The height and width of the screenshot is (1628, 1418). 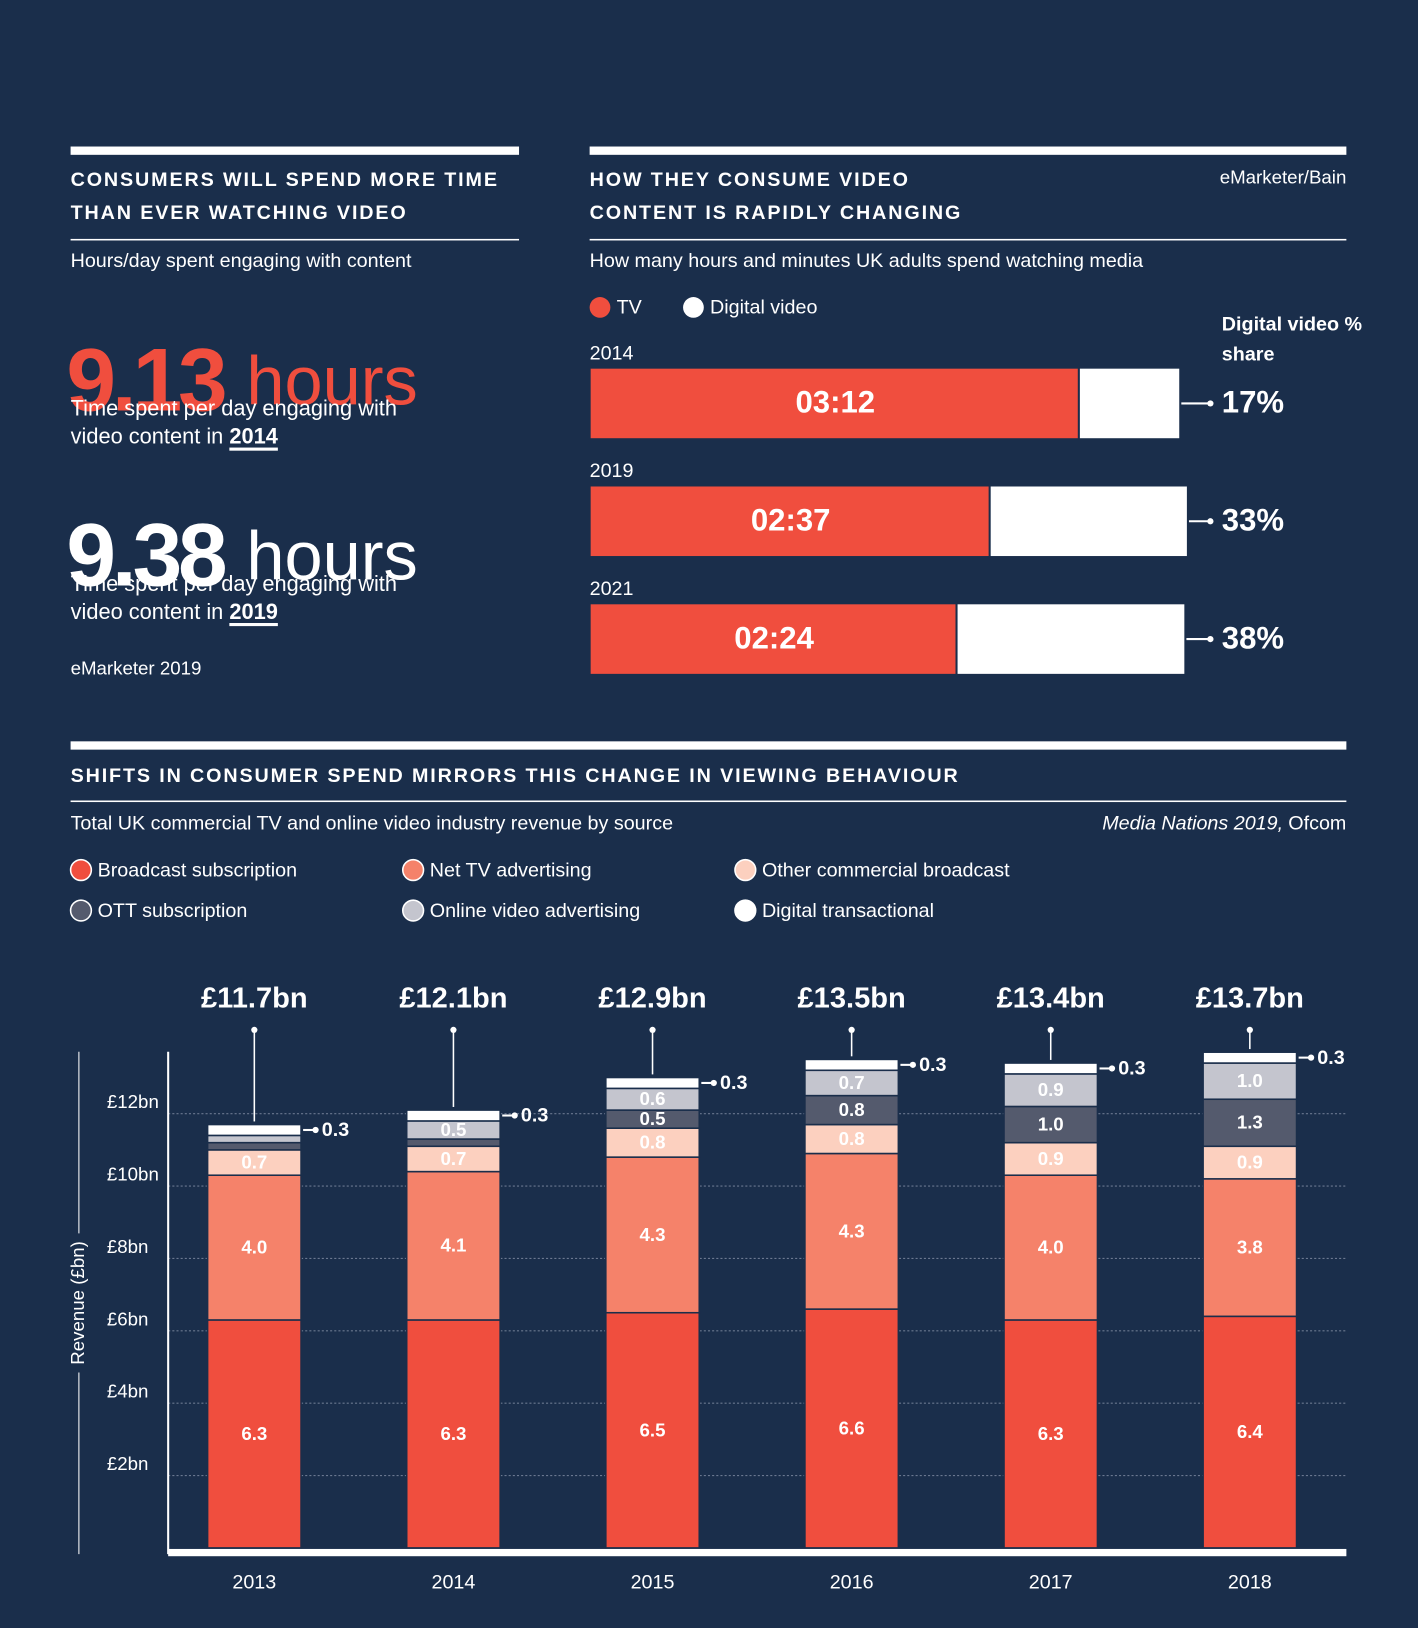 What do you see at coordinates (653, 1429) in the screenshot?
I see `segment-label: 6.5` at bounding box center [653, 1429].